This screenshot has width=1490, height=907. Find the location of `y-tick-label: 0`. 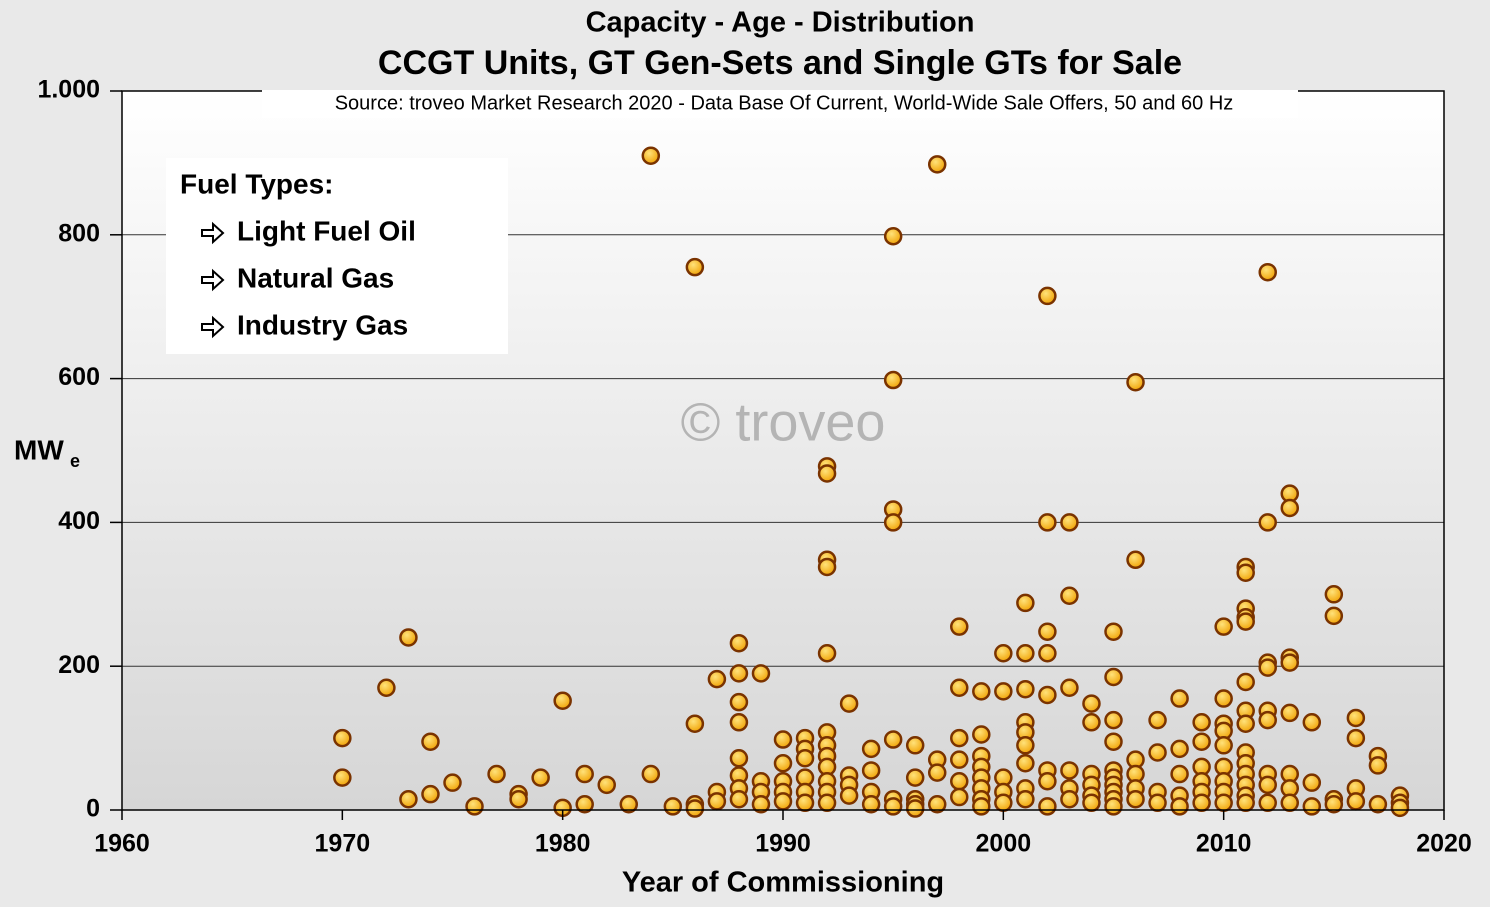

y-tick-label: 0 is located at coordinates (93, 809).